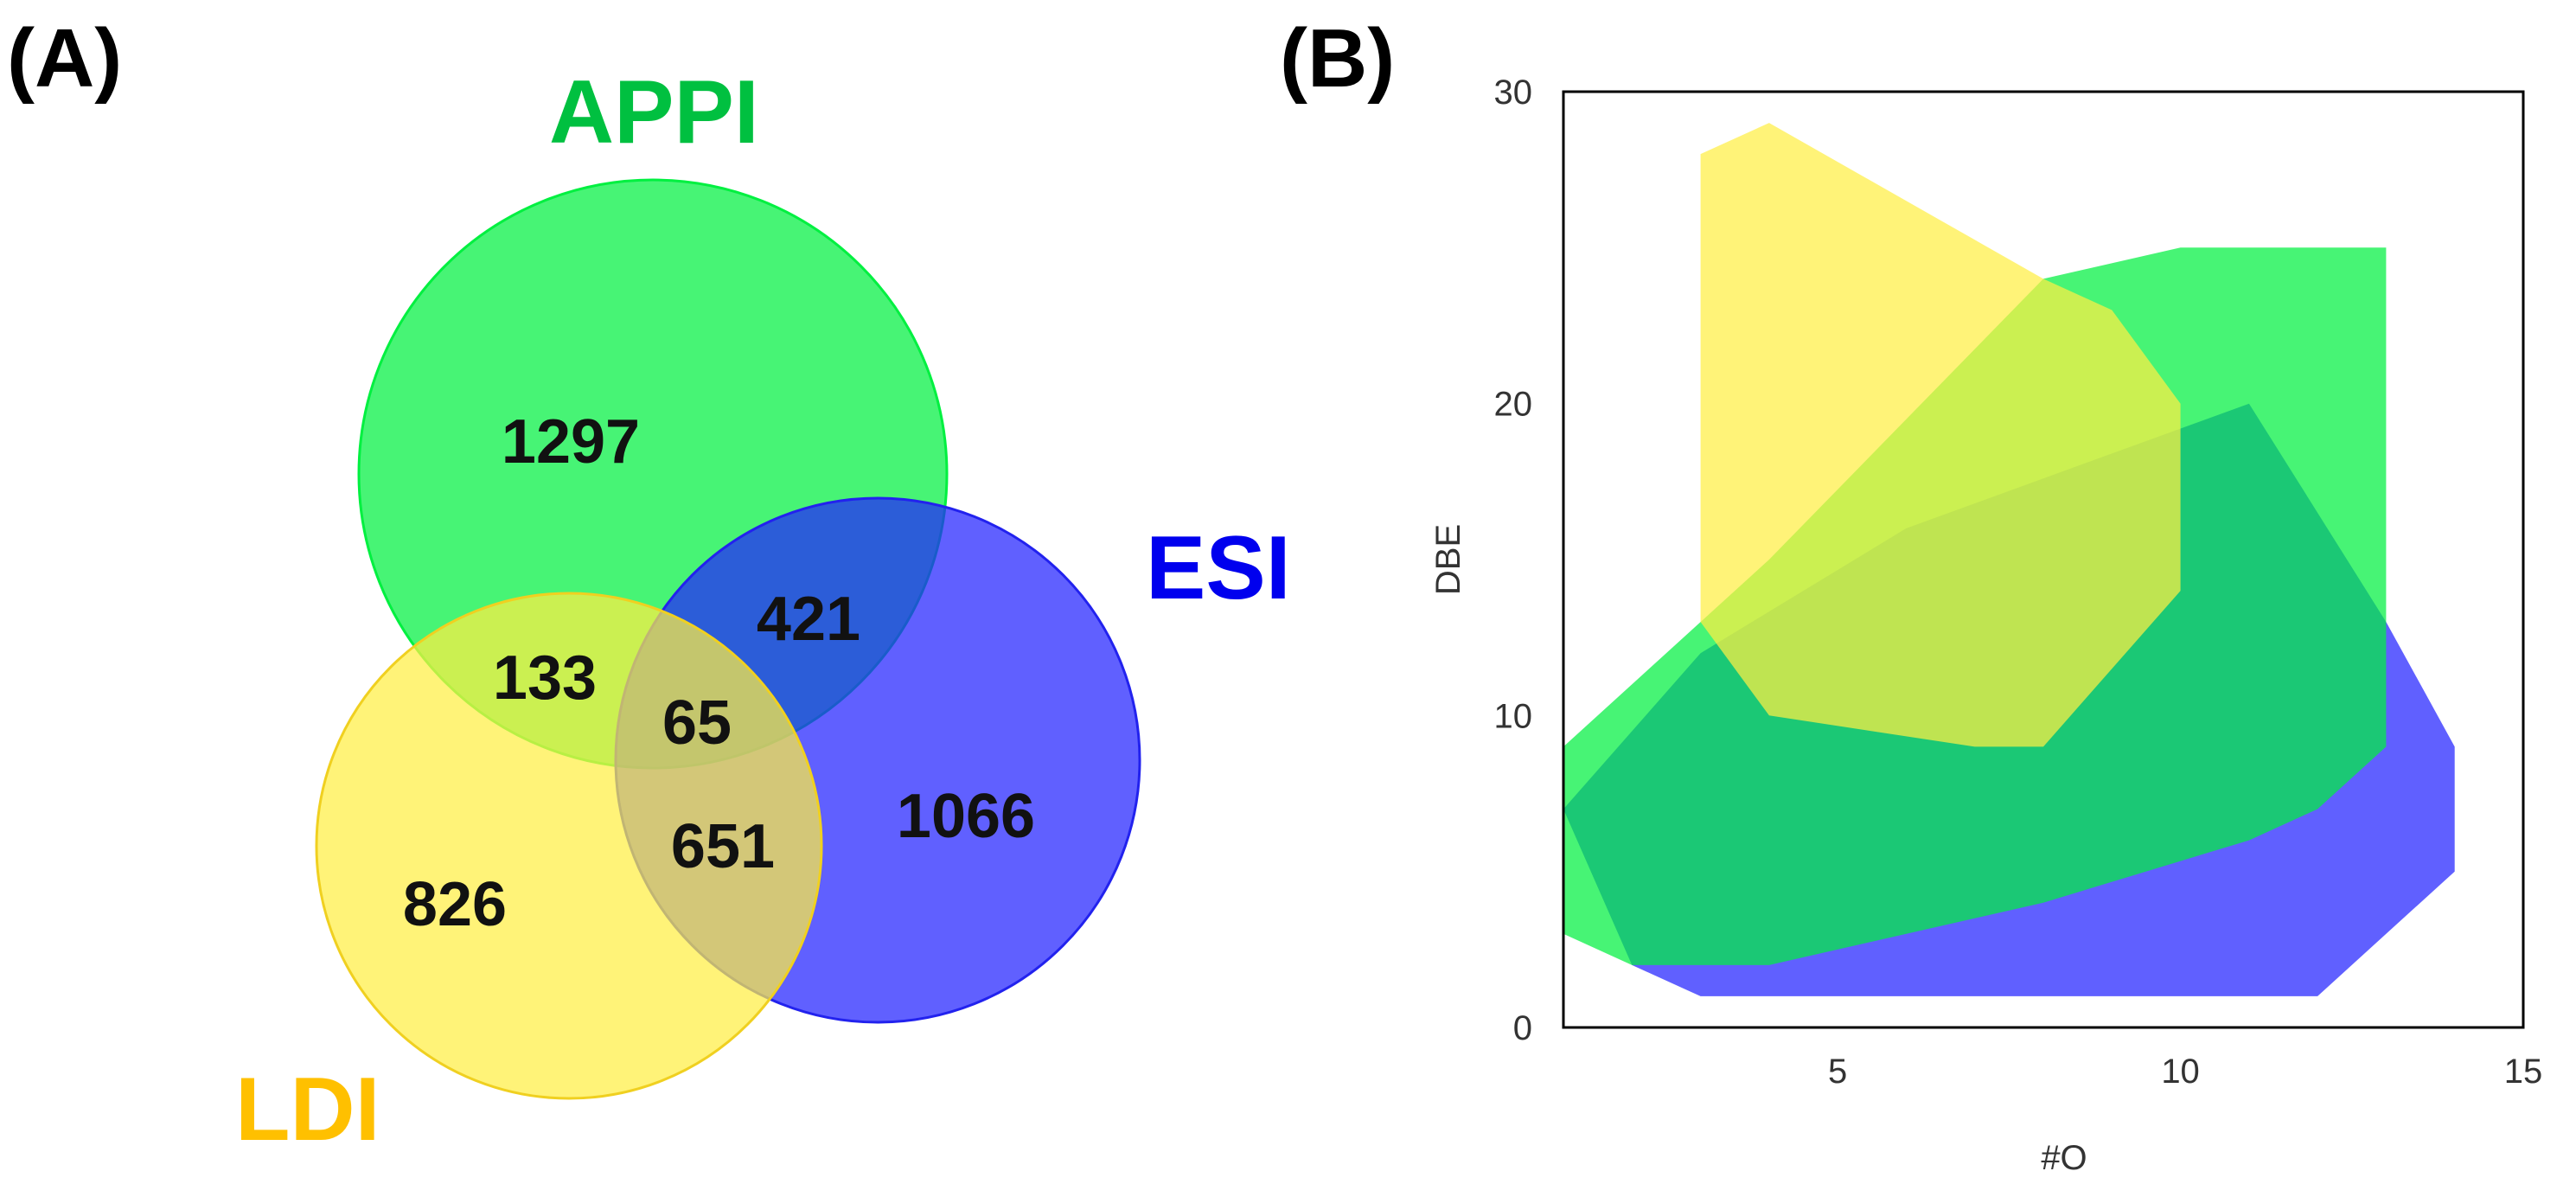 The width and height of the screenshot is (2576, 1184). I want to click on y-tick-label: 20, so click(1514, 405).